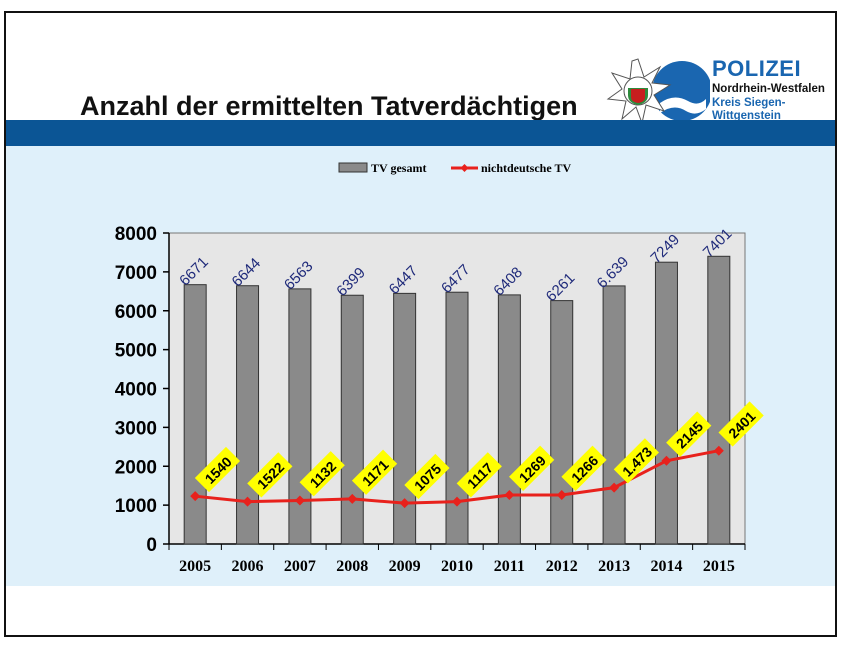 The image size is (849, 645). What do you see at coordinates (353, 167) in the screenshot?
I see `legend-bar-swatch` at bounding box center [353, 167].